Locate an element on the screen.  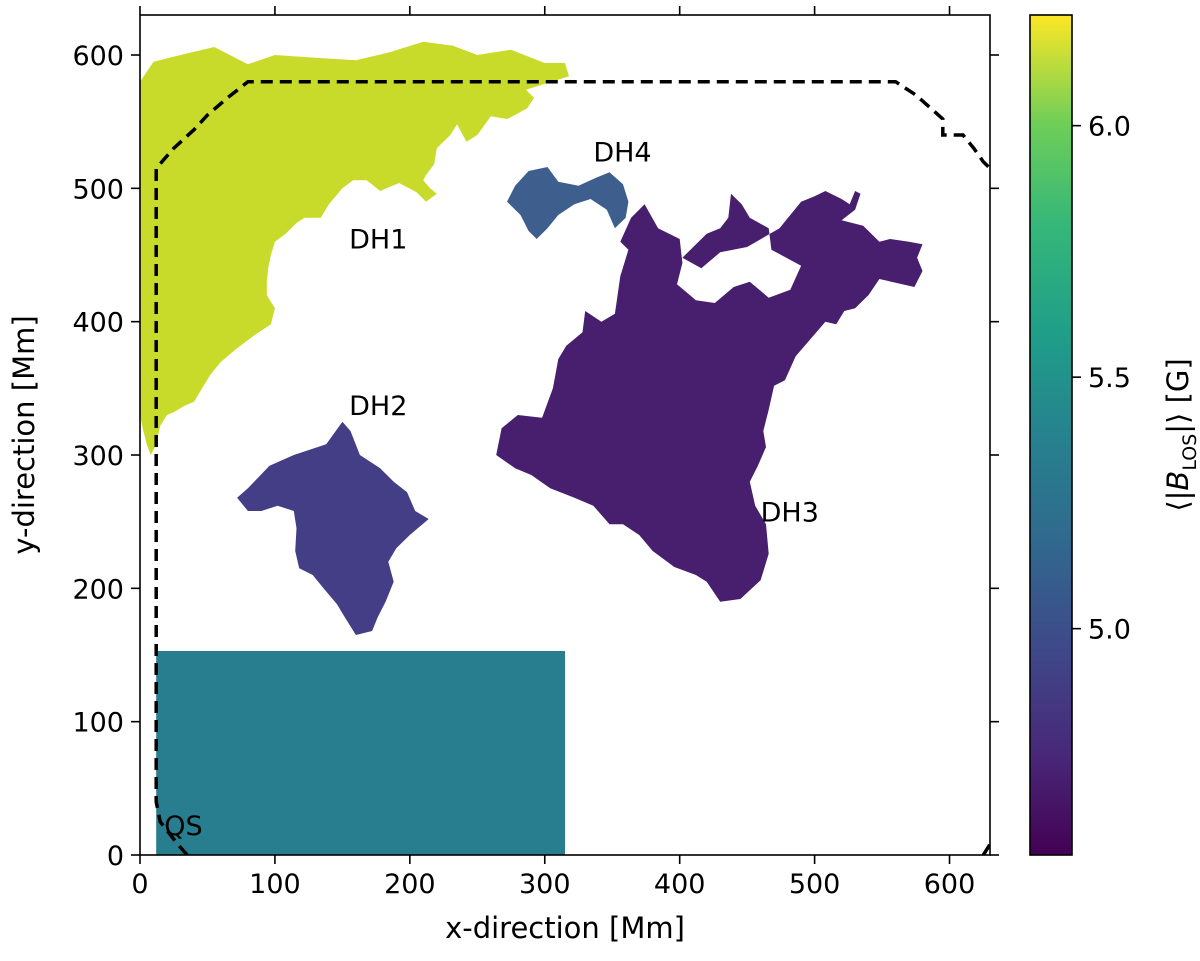
y-tick-label: 100 is located at coordinates (98, 723).